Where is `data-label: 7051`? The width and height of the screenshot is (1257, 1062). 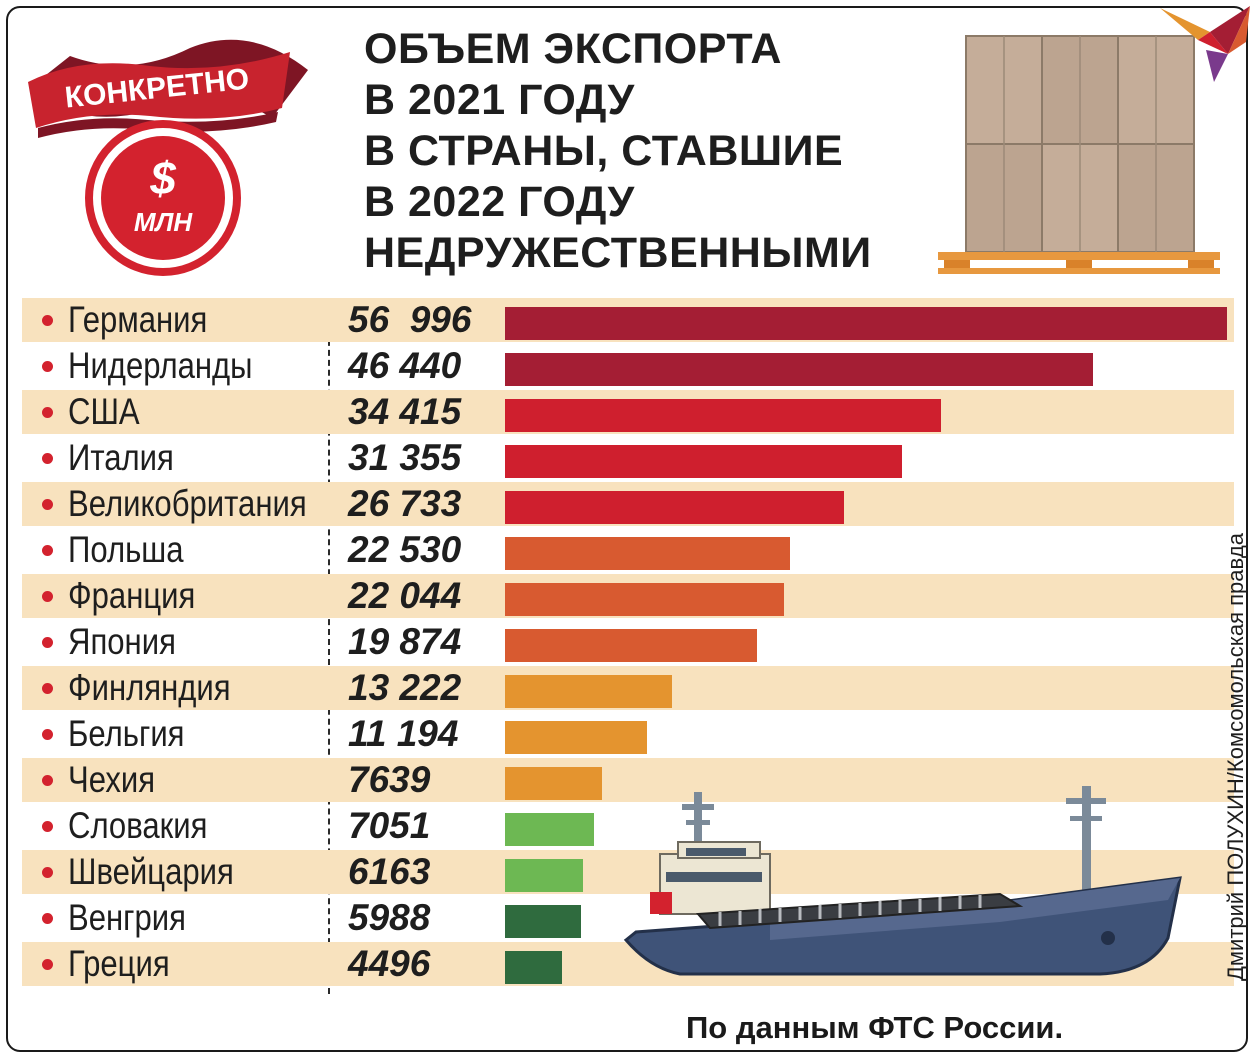
data-label: 7051 is located at coordinates (389, 825).